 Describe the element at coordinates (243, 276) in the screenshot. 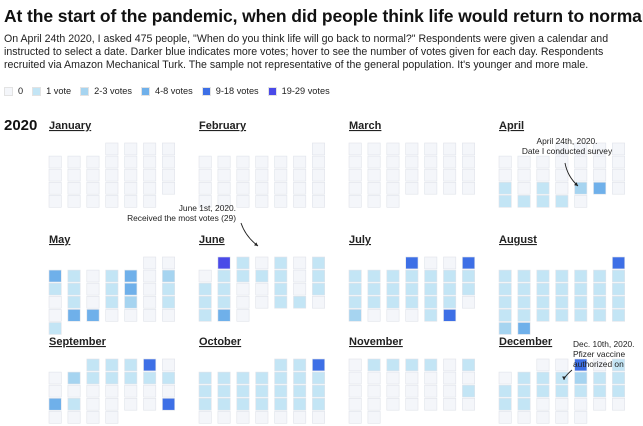

I see `day-cell: June 9: 1` at that location.